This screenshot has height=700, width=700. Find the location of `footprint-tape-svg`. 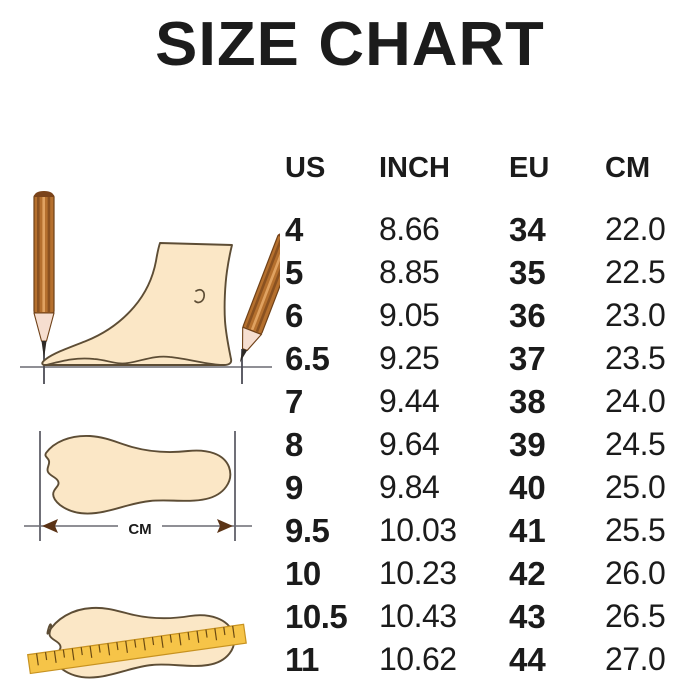

footprint-tape-svg is located at coordinates (137, 642).